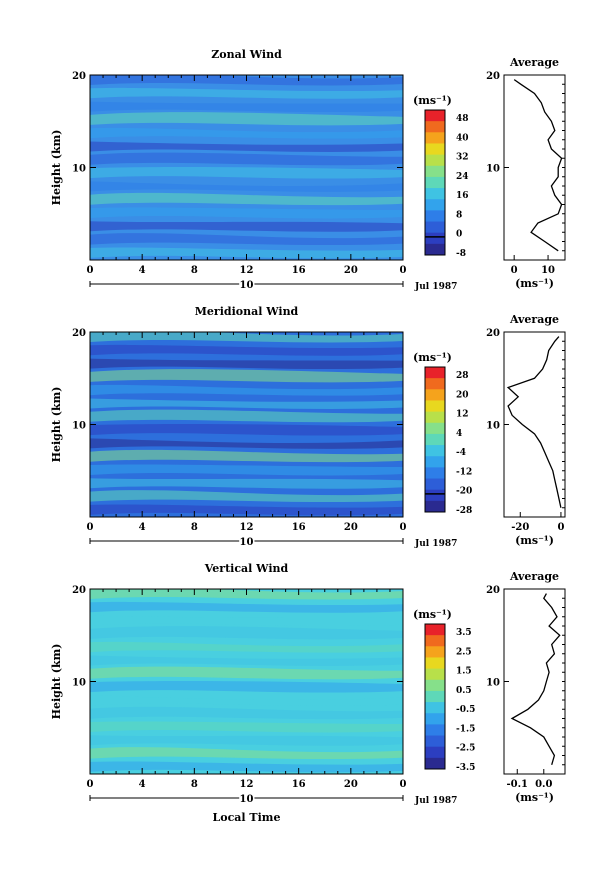 The width and height of the screenshot is (616, 873). I want to click on profile-x-tick-label: -20, so click(520, 527).